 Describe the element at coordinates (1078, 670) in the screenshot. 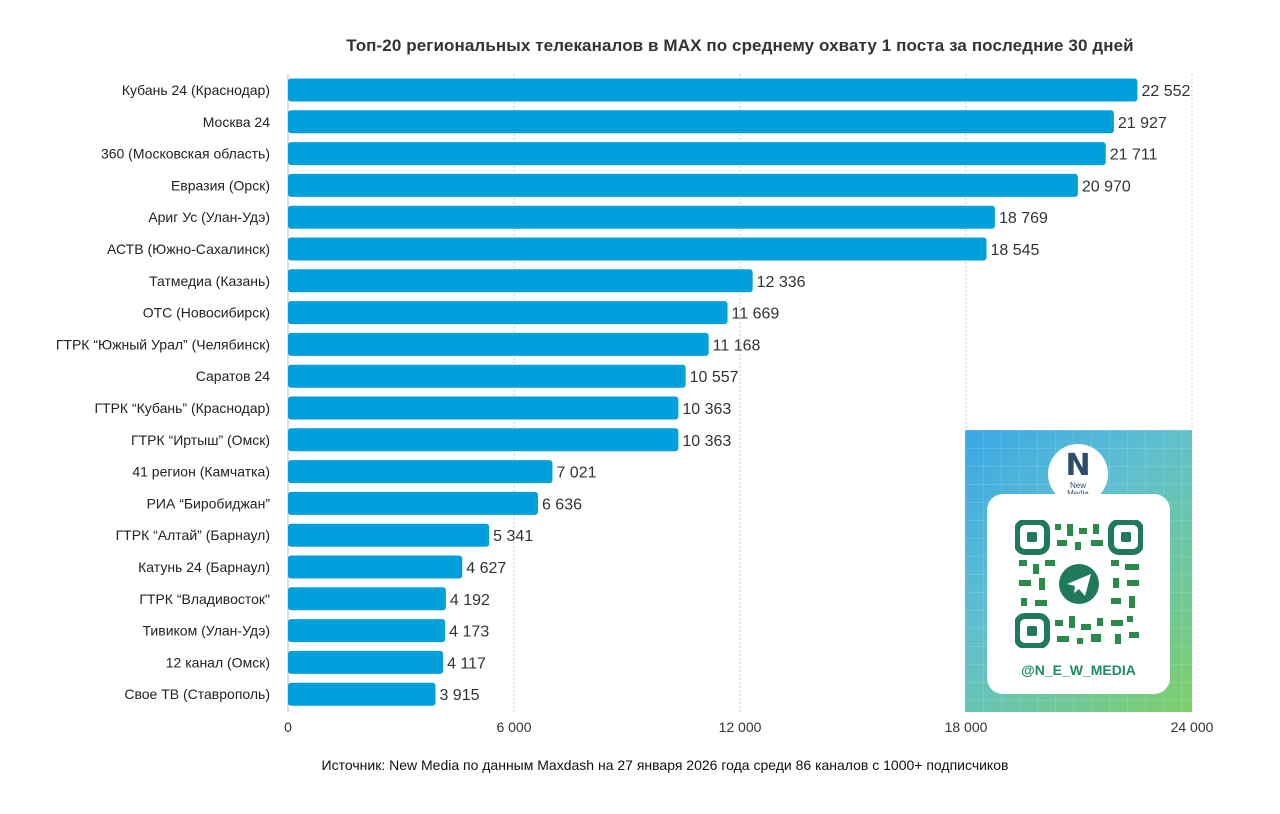

I see `telegram-handle: @N_E_W_MEDIA` at that location.